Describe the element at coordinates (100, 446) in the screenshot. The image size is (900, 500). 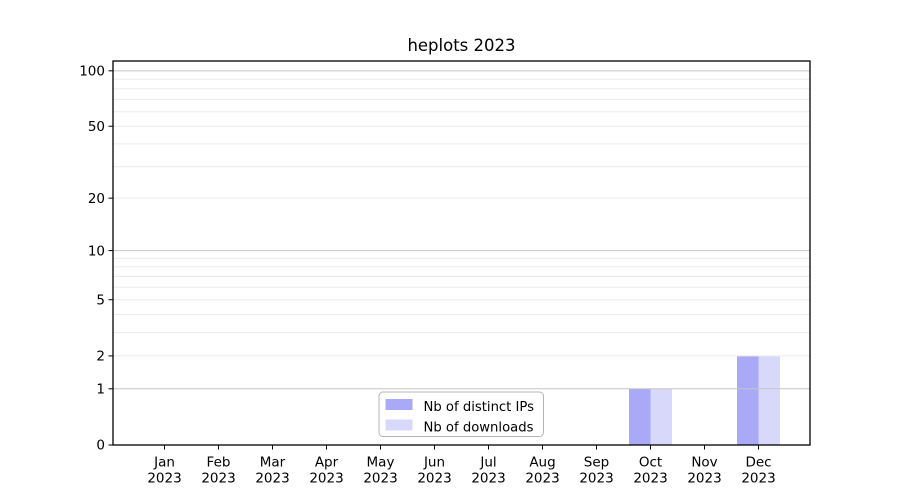
I see `y-tick-label: 0` at that location.